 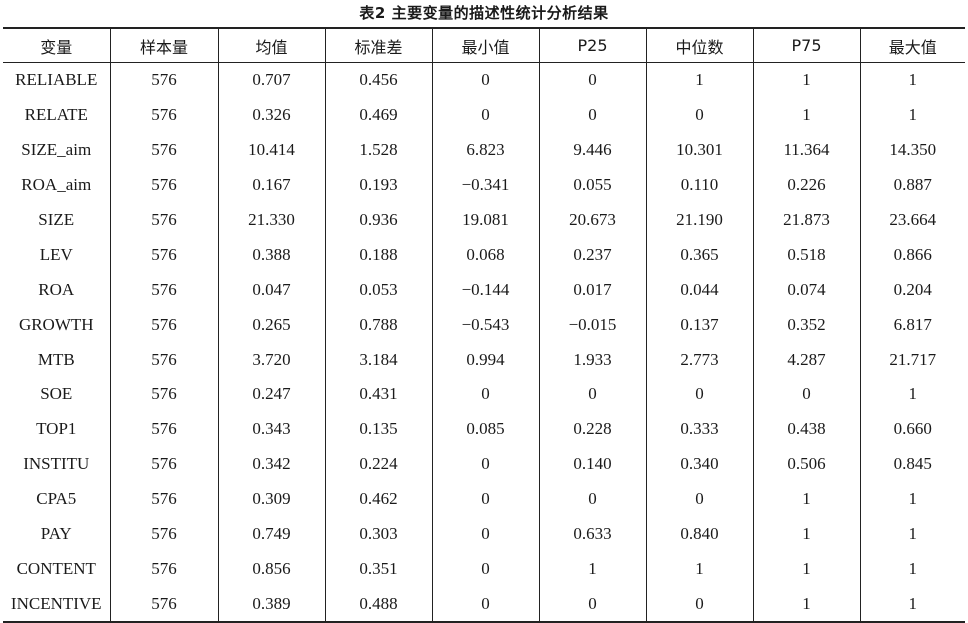 I want to click on header-std-dev: 标准差, so click(x=378, y=45).